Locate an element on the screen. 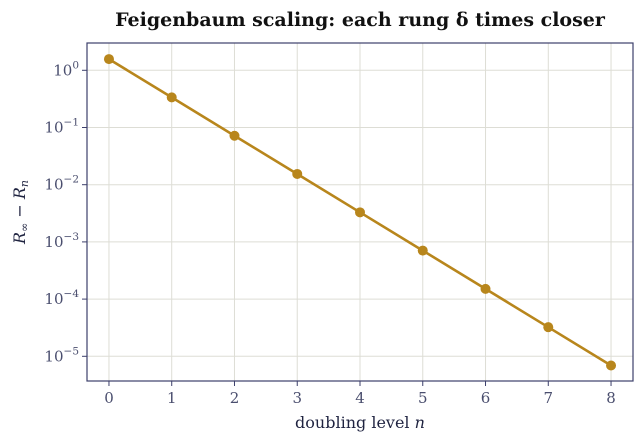 Image resolution: width=644 pixels, height=445 pixels. y-axis-label: R∞ − Rn is located at coordinates (20, 212).